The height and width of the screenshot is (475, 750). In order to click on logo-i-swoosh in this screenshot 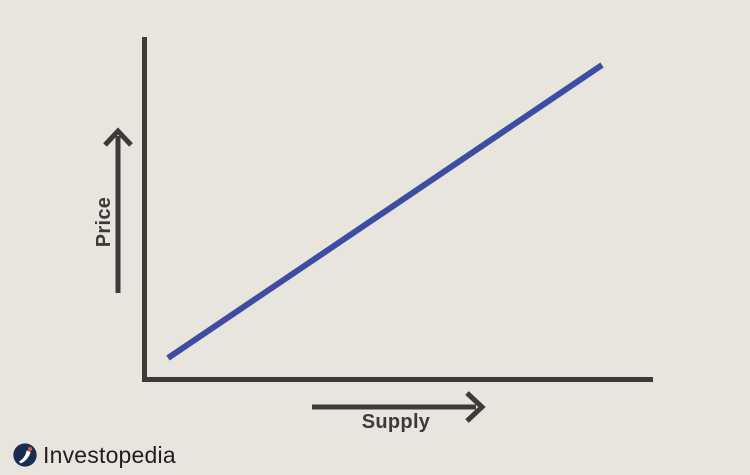, I will do `click(25, 457)`.